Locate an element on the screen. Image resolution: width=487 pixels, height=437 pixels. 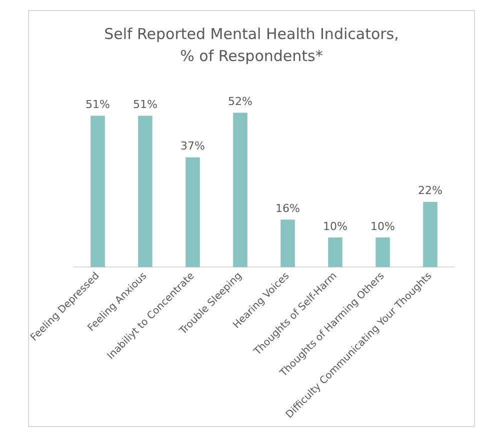
data-label: 16% is located at coordinates (288, 209).